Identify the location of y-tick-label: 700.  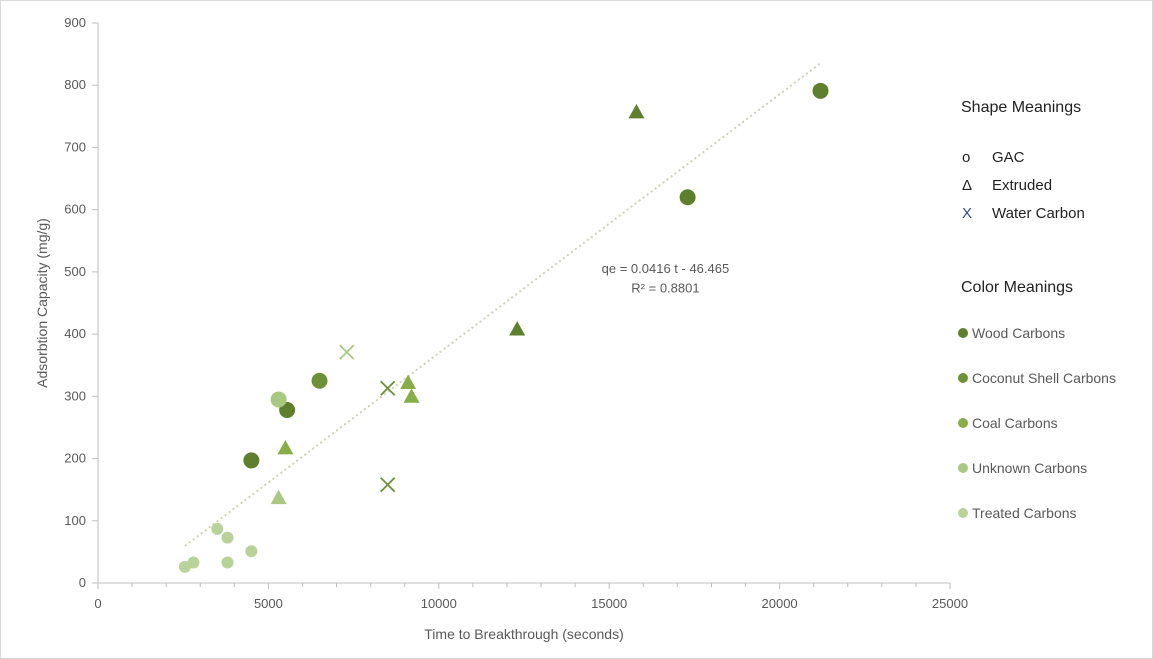
(75, 146).